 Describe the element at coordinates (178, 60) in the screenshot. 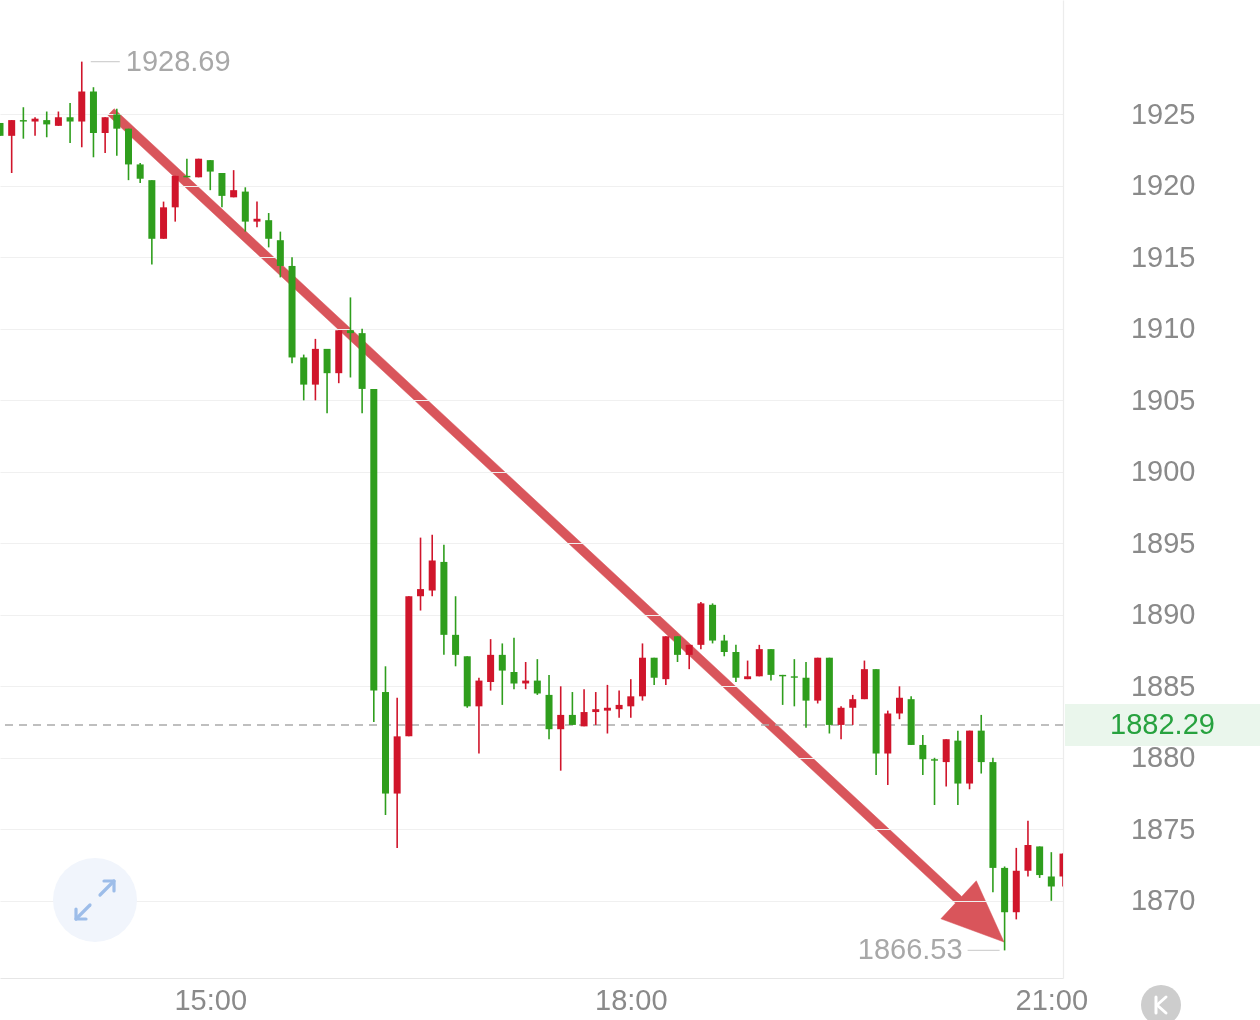

I see `annotation: 1928.69` at that location.